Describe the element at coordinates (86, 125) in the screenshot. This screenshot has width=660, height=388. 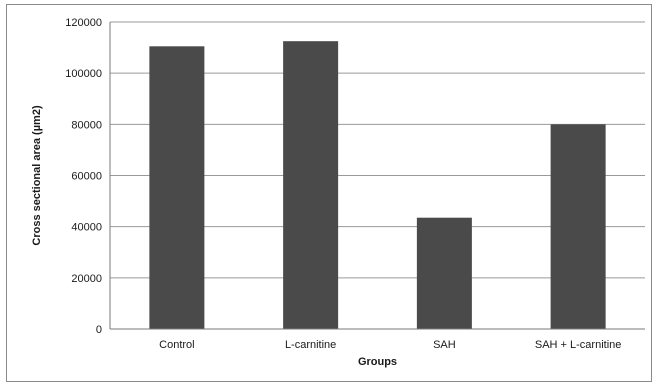
I see `y-tick-label: 80000` at that location.